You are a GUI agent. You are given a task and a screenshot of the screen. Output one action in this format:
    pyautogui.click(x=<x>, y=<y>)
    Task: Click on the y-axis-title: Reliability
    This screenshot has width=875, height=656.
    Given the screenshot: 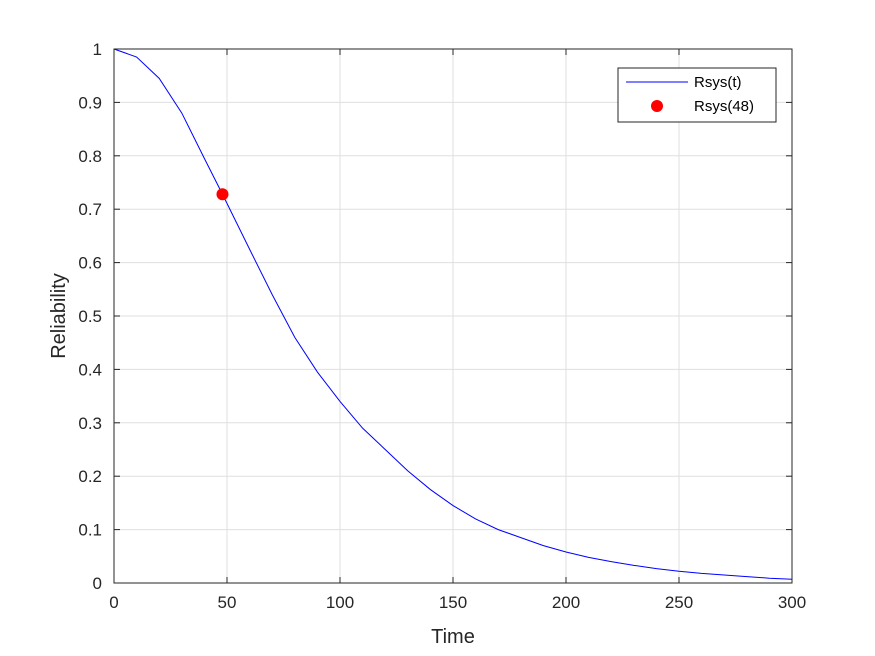 What is the action you would take?
    pyautogui.click(x=59, y=316)
    